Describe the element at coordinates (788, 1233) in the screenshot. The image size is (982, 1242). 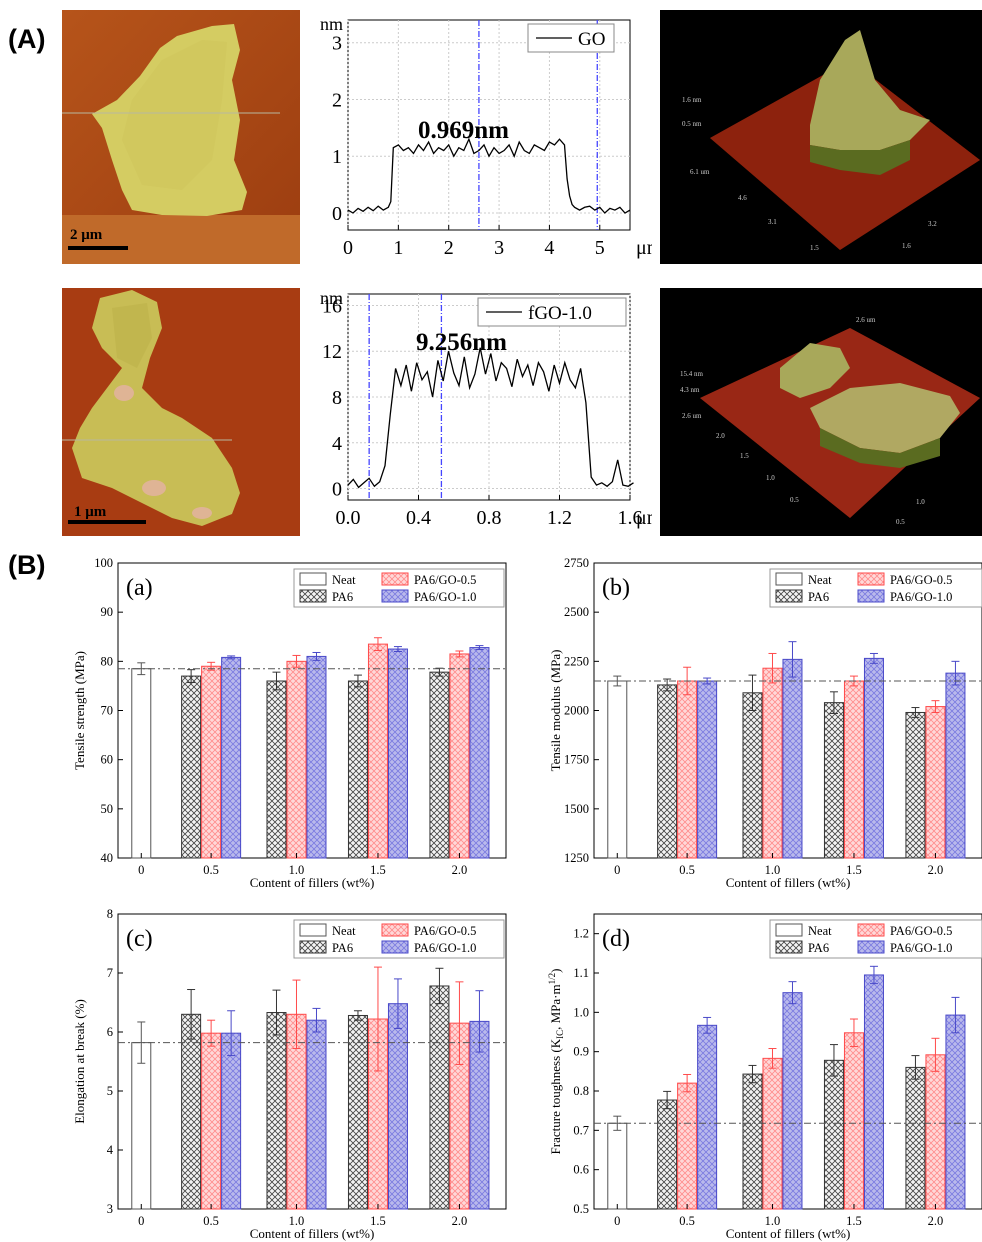
I see `x-axis-label: Content of fillers (wt%)` at that location.